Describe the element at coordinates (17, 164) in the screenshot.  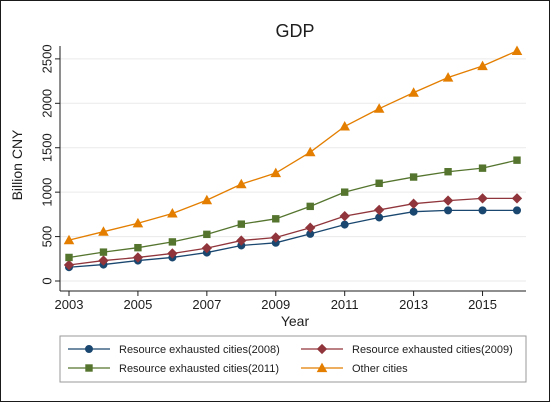
I see `y-axis-label: Billion CNY` at that location.